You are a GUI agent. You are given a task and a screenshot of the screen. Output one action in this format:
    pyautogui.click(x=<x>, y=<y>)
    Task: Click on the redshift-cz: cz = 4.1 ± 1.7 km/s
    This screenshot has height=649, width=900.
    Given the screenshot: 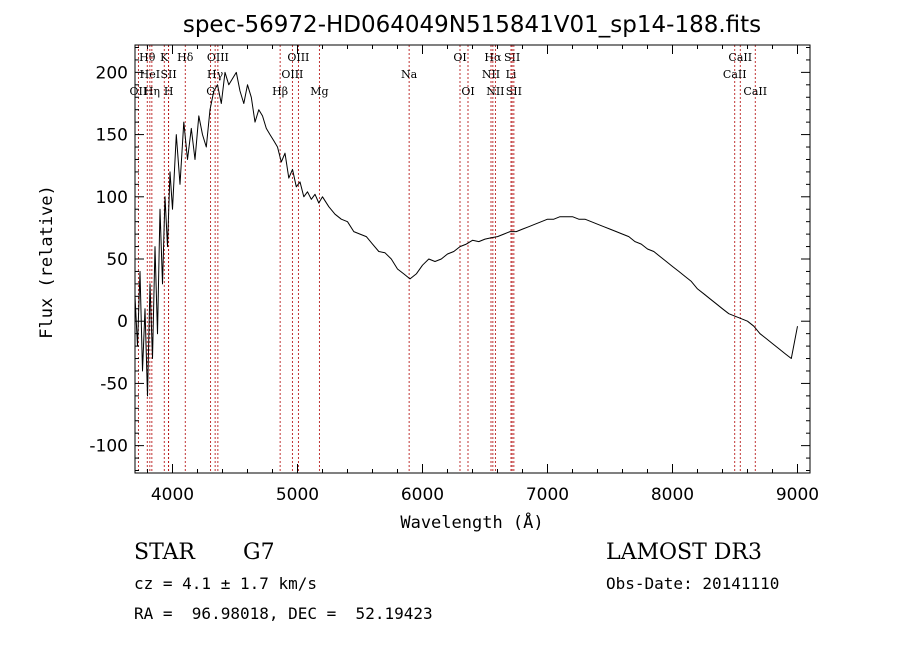 What is the action you would take?
    pyautogui.click(x=226, y=583)
    